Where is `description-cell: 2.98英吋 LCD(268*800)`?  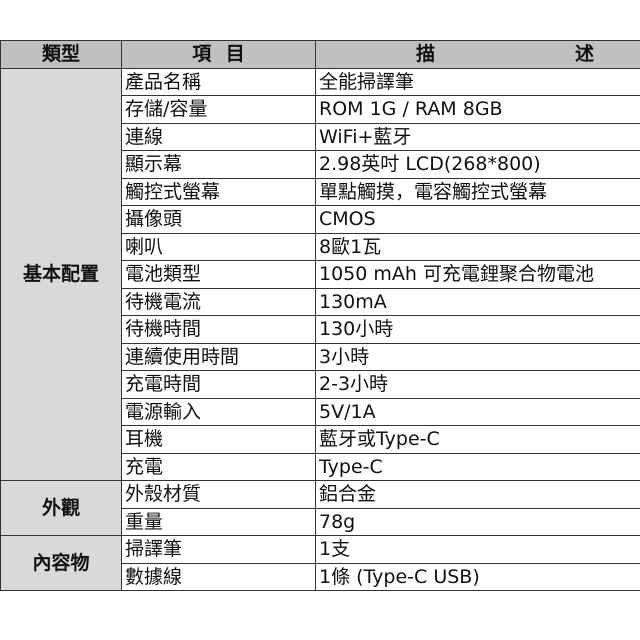 description-cell: 2.98英吋 LCD(268*800) is located at coordinates (477, 164).